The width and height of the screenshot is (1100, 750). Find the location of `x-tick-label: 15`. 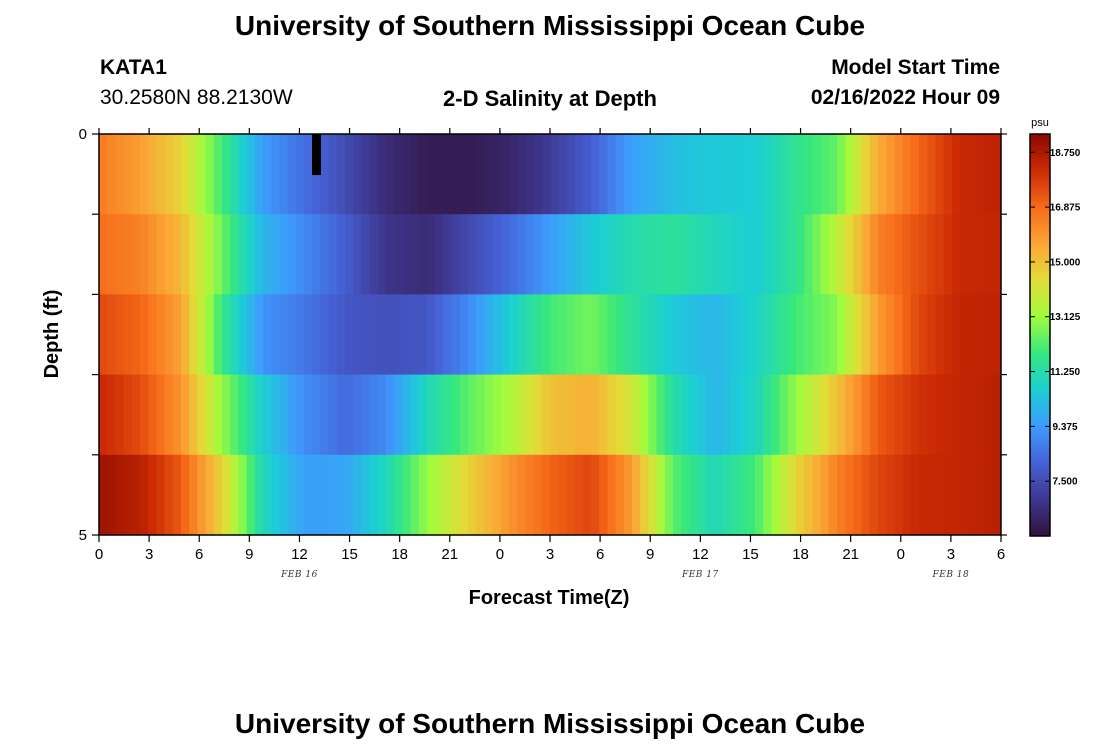

x-tick-label: 15 is located at coordinates (750, 554).